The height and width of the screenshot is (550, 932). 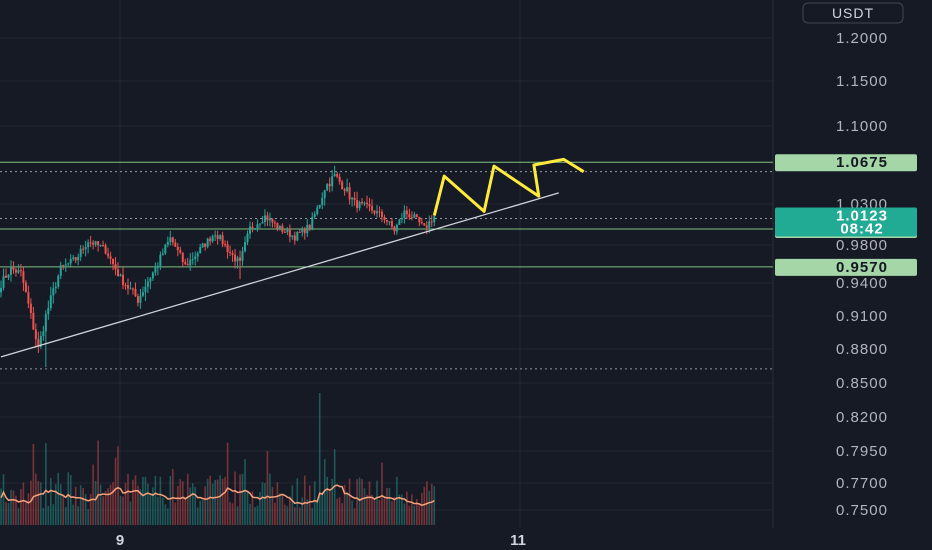 I want to click on price-tick-label: 0.7500, so click(x=862, y=510).